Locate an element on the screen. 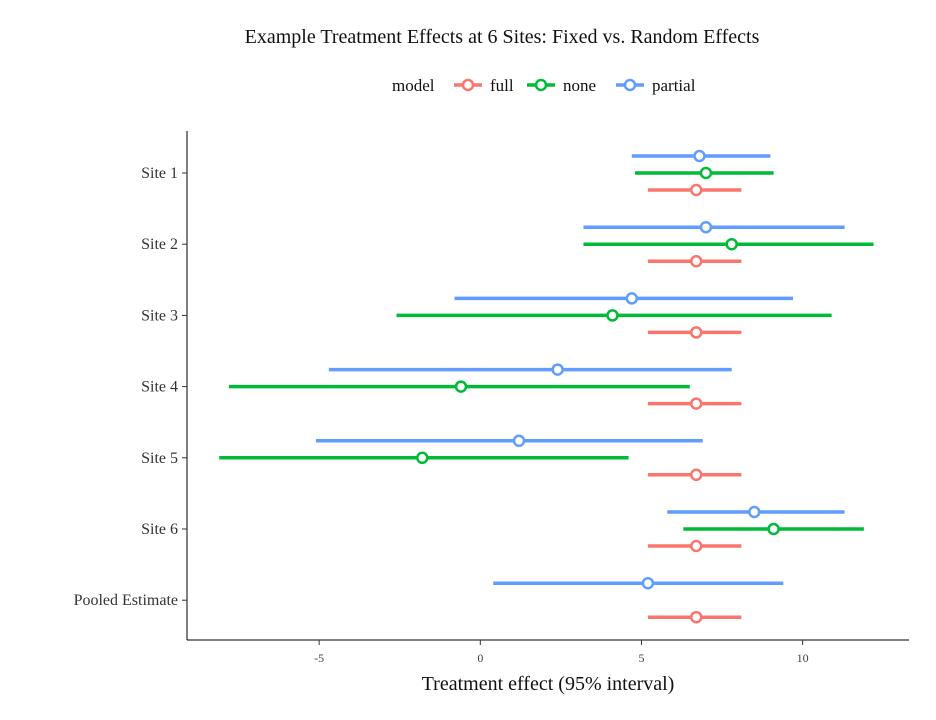 This screenshot has width=936, height=720. x-tick-label-5: -5 is located at coordinates (319, 658).